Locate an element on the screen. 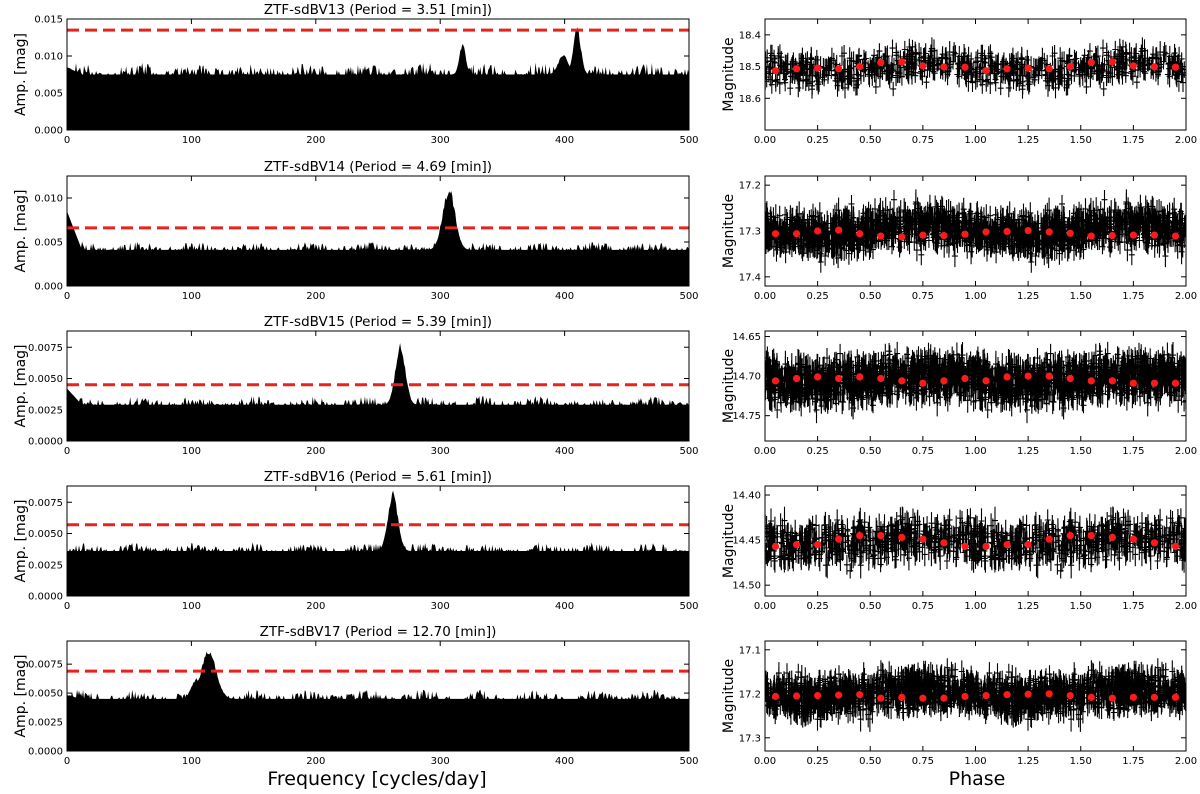  y-tick-label: 0.015 is located at coordinates (48, 20).